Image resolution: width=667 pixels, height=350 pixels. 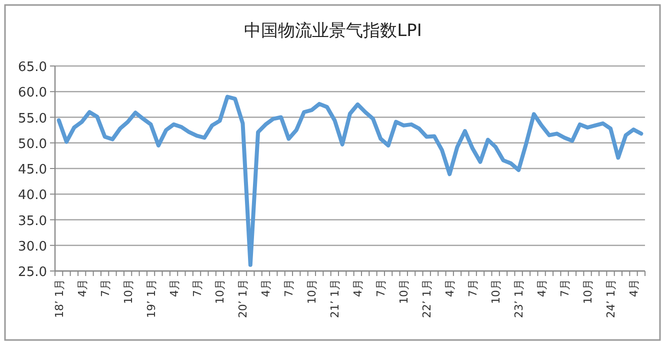 What do you see at coordinates (32, 93) in the screenshot?
I see `y-tick-label: 60.0` at bounding box center [32, 93].